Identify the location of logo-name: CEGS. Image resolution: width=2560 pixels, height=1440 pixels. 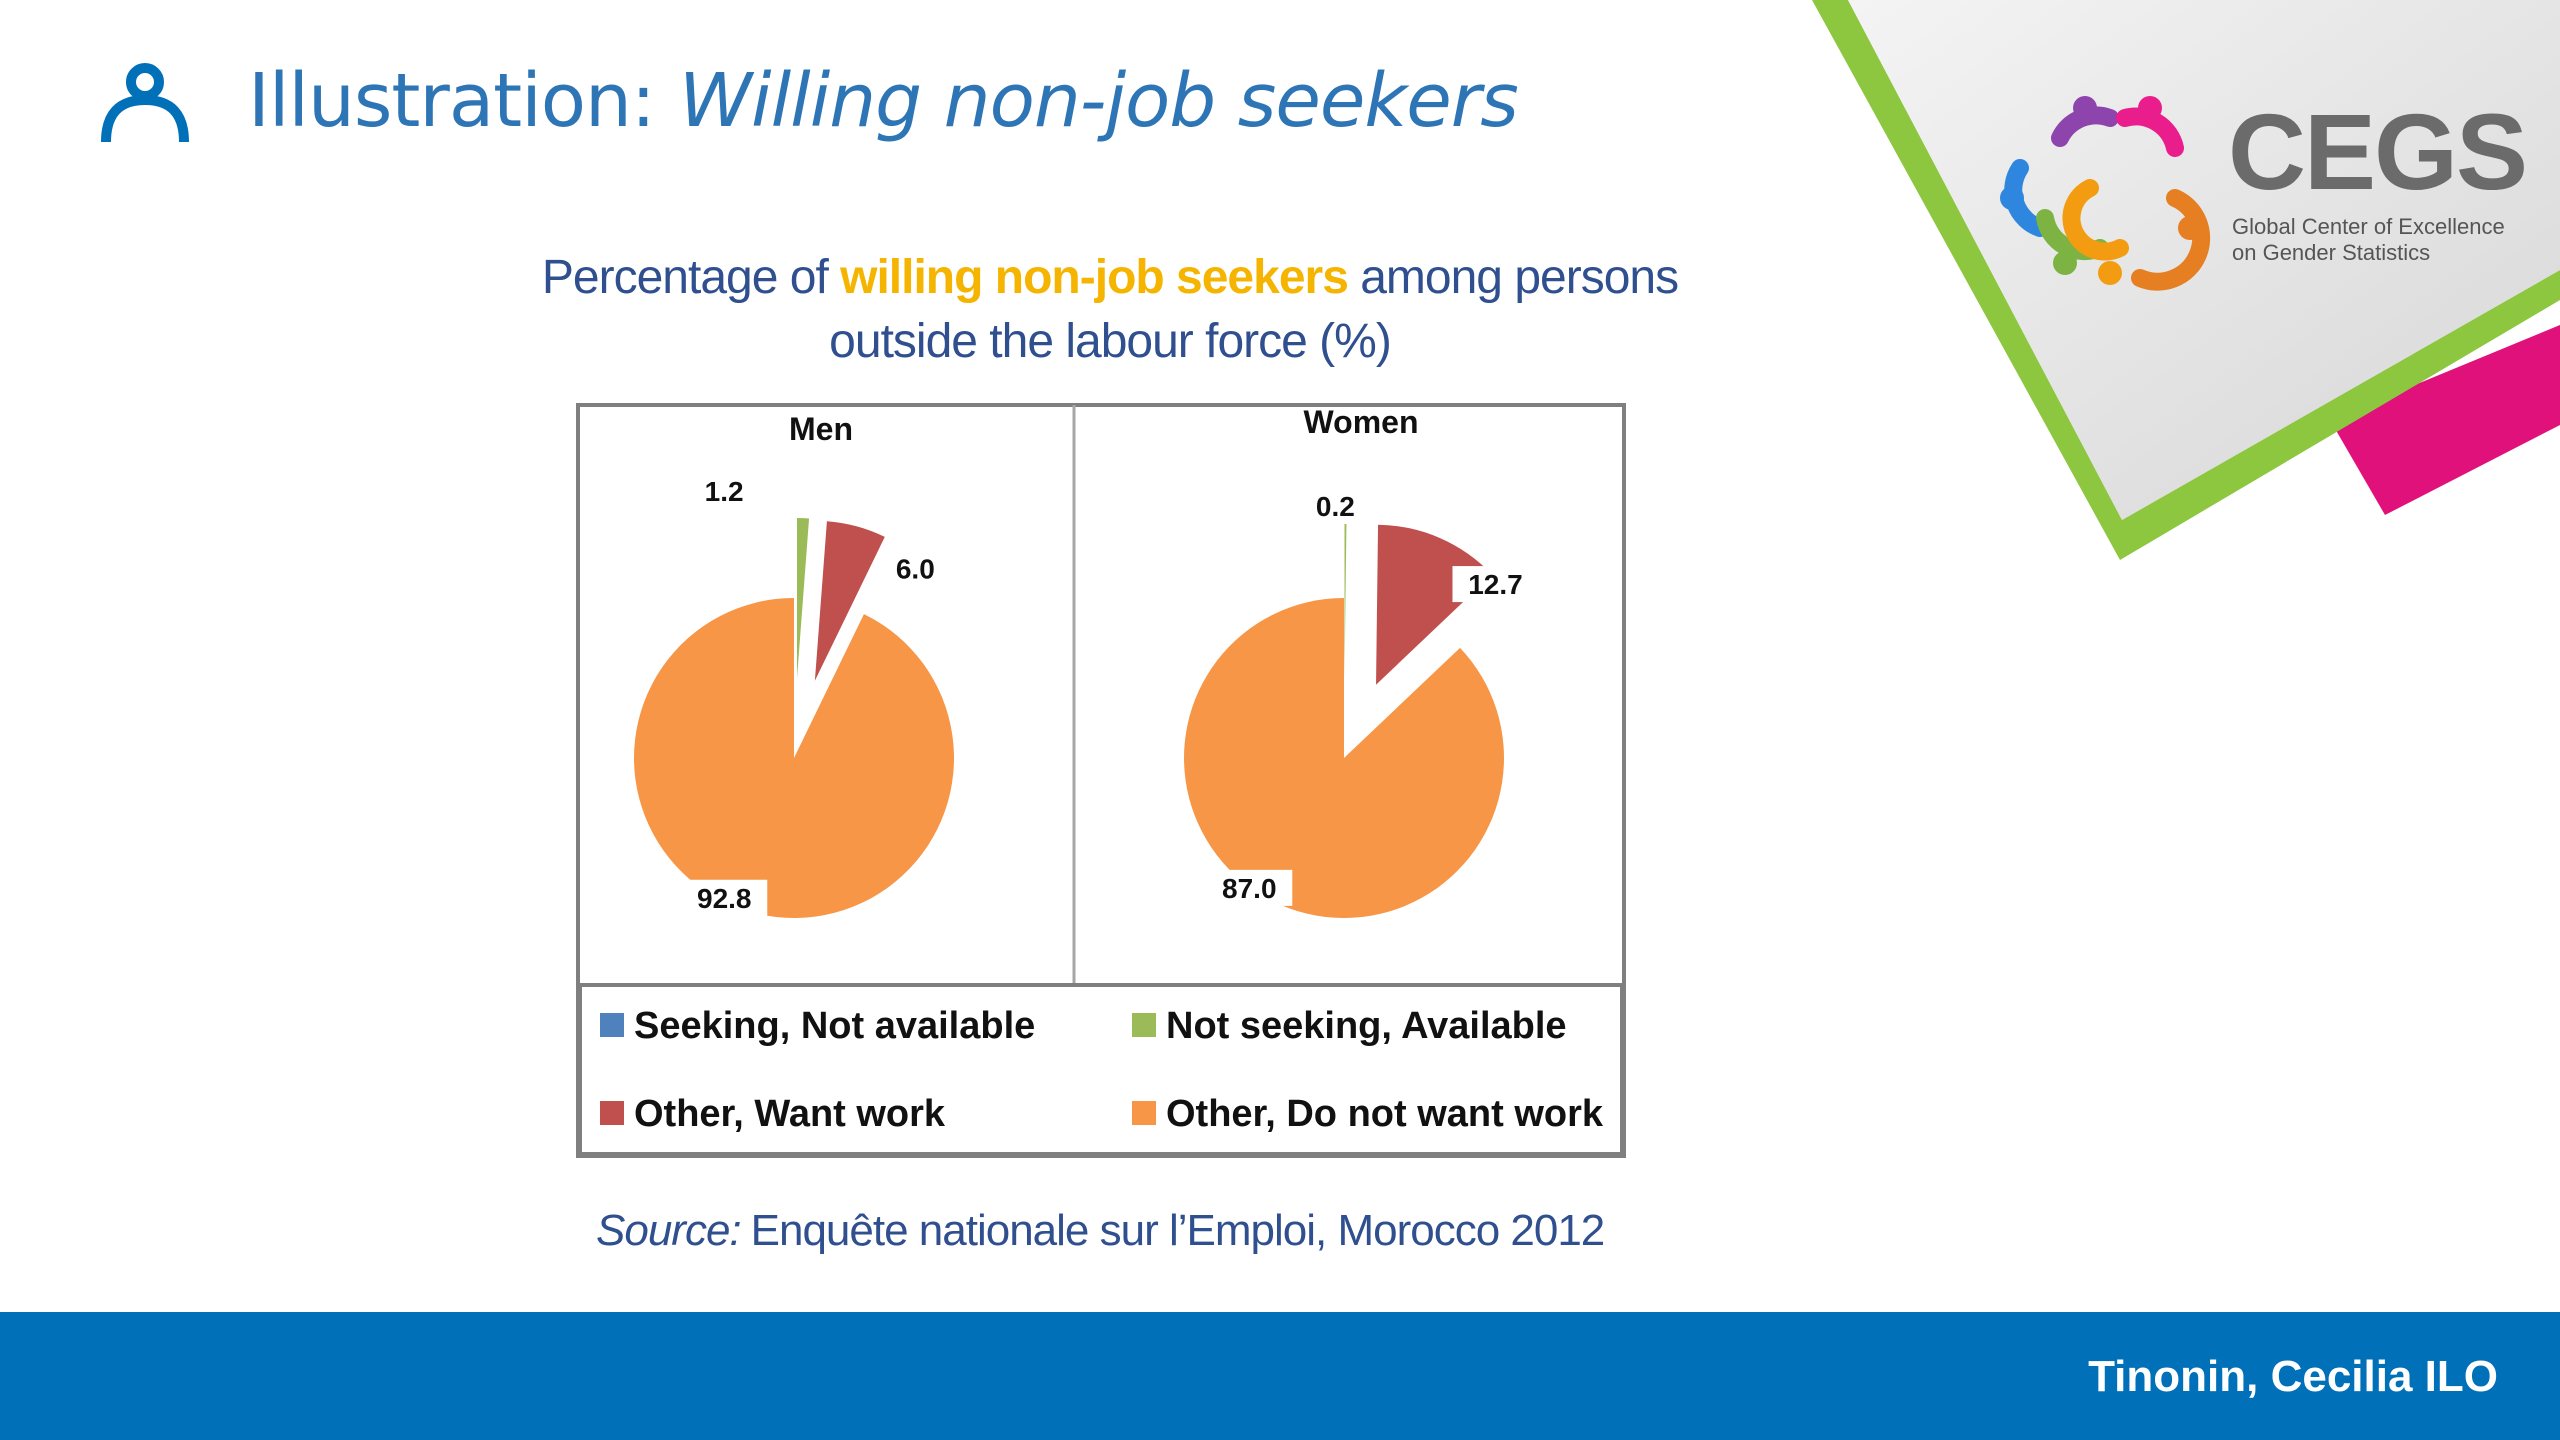
(2378, 151).